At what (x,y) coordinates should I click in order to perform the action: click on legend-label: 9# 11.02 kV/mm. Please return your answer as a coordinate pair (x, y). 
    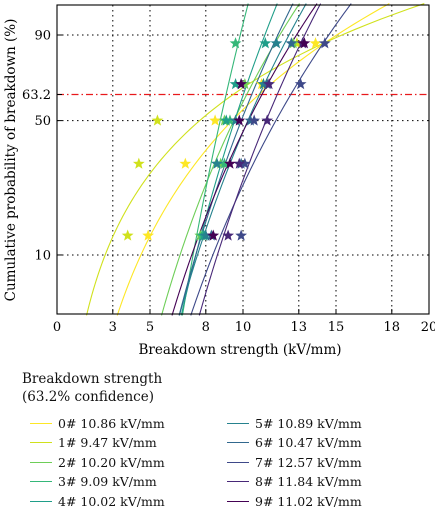
    Looking at the image, I should click on (308, 501).